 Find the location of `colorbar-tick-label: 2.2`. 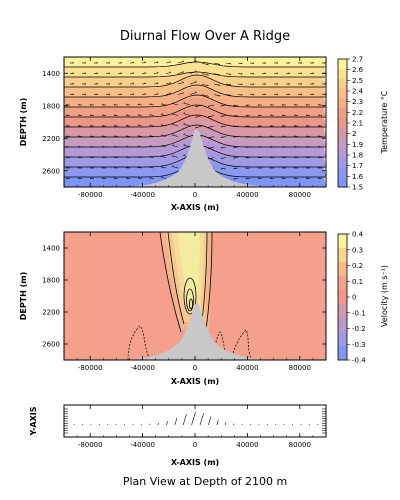

colorbar-tick-label: 2.2 is located at coordinates (357, 113).